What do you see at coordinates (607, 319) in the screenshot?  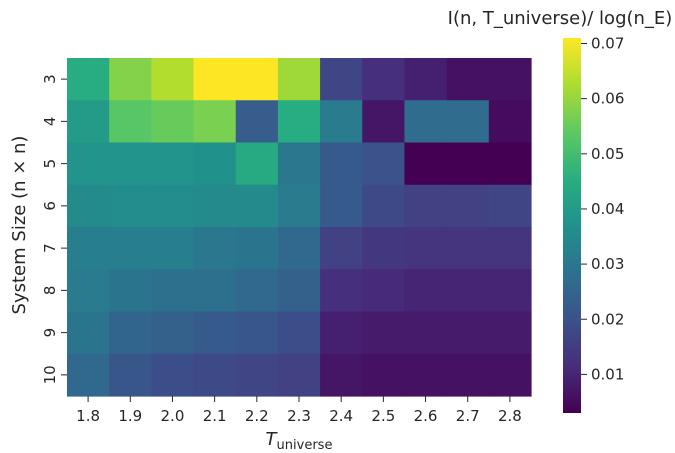 I see `colorbar-tick-label: 0.02` at bounding box center [607, 319].